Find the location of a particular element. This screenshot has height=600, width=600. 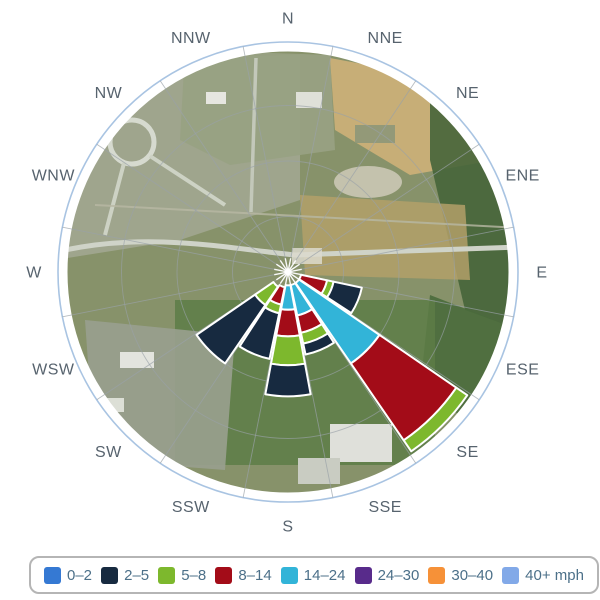

legend-item-7: 40+ mph is located at coordinates (543, 575).